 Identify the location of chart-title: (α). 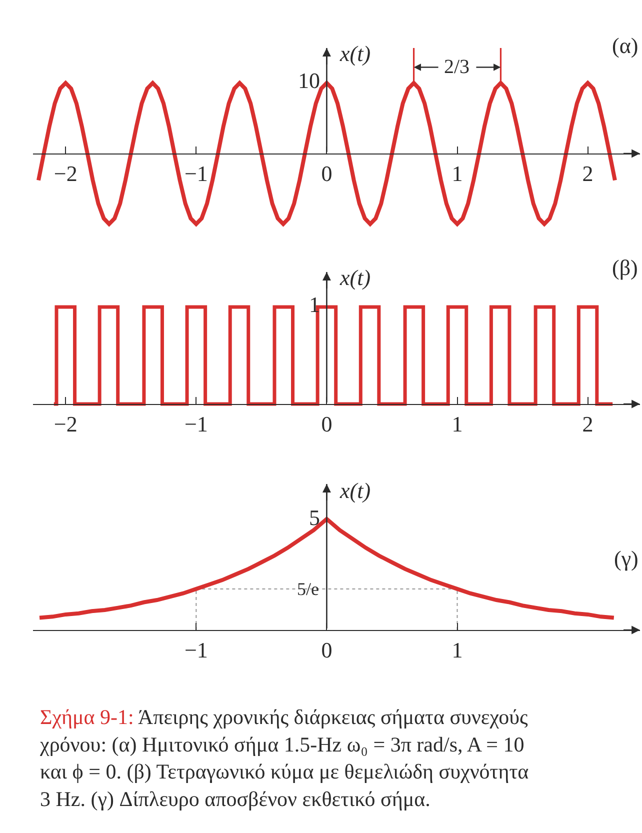
(625, 45).